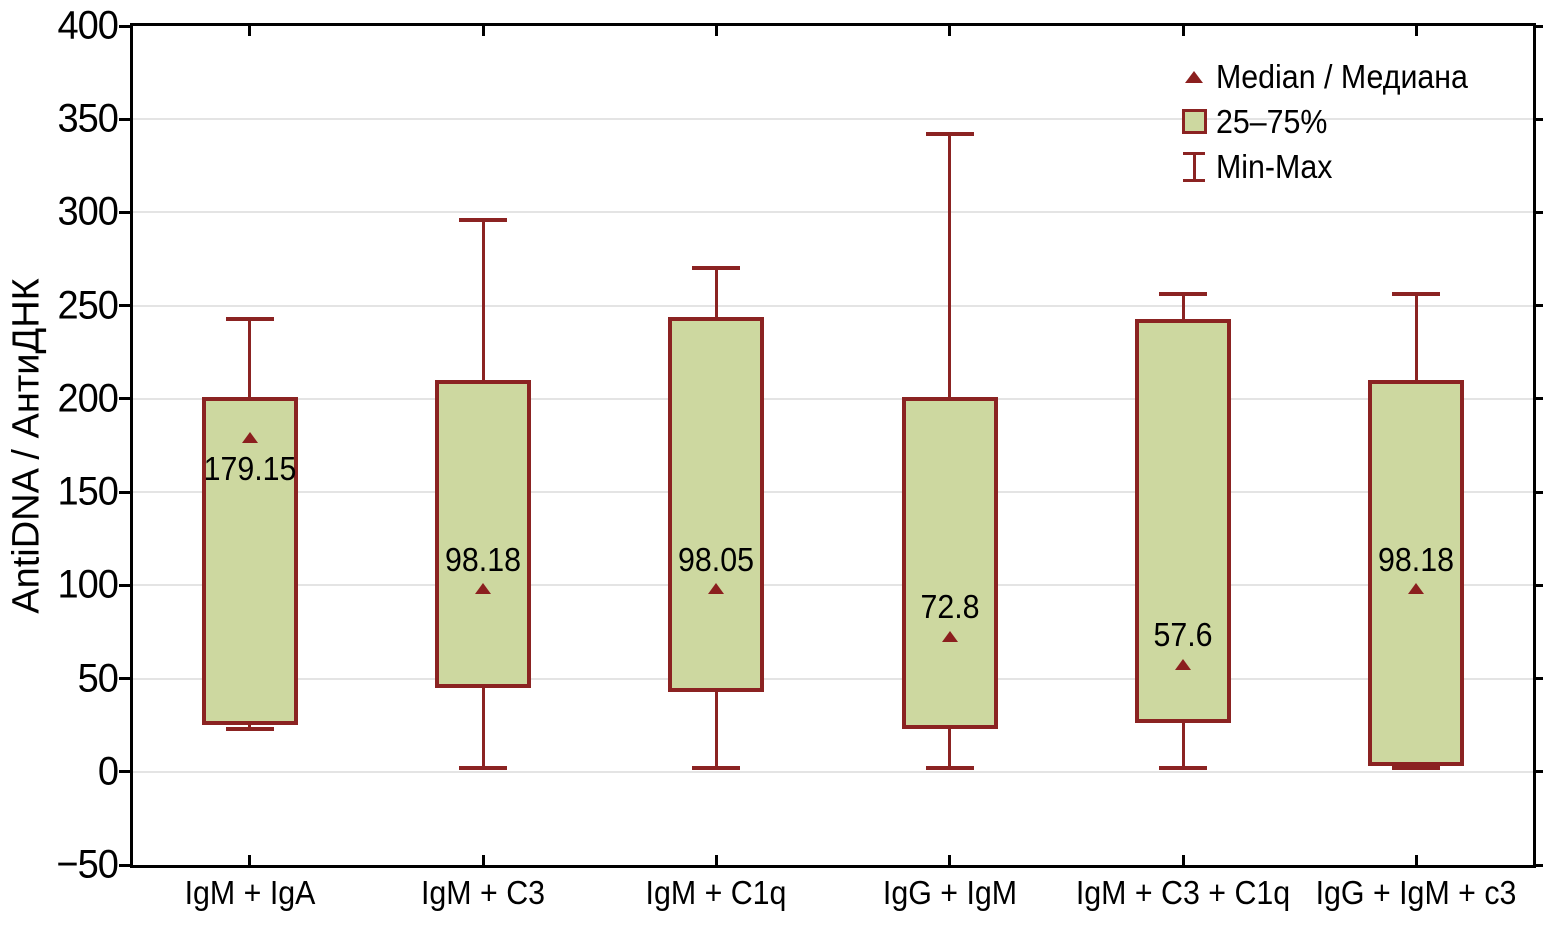 The image size is (1543, 925). I want to click on ibeam-vertical-bar, so click(1194, 166).